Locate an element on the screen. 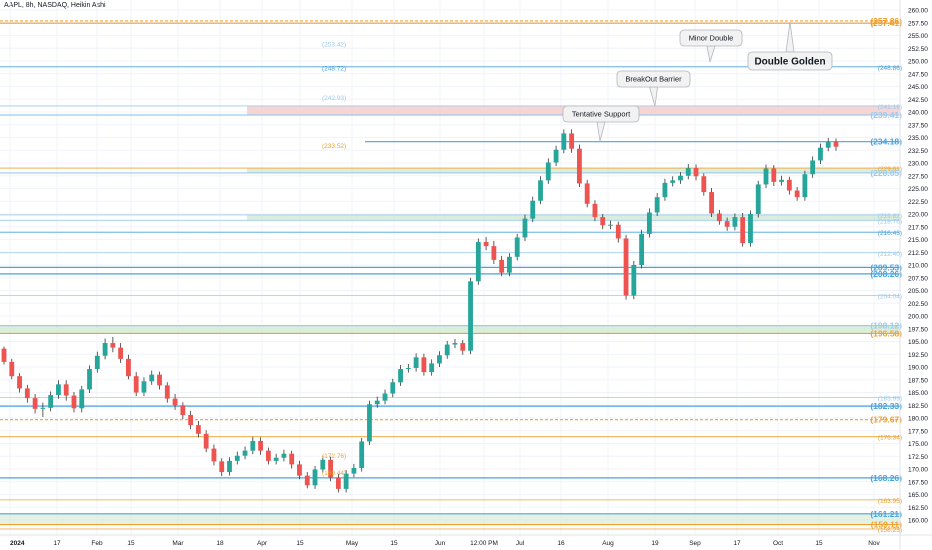 The image size is (932, 550). price-tick-label: 225.00 is located at coordinates (918, 189).